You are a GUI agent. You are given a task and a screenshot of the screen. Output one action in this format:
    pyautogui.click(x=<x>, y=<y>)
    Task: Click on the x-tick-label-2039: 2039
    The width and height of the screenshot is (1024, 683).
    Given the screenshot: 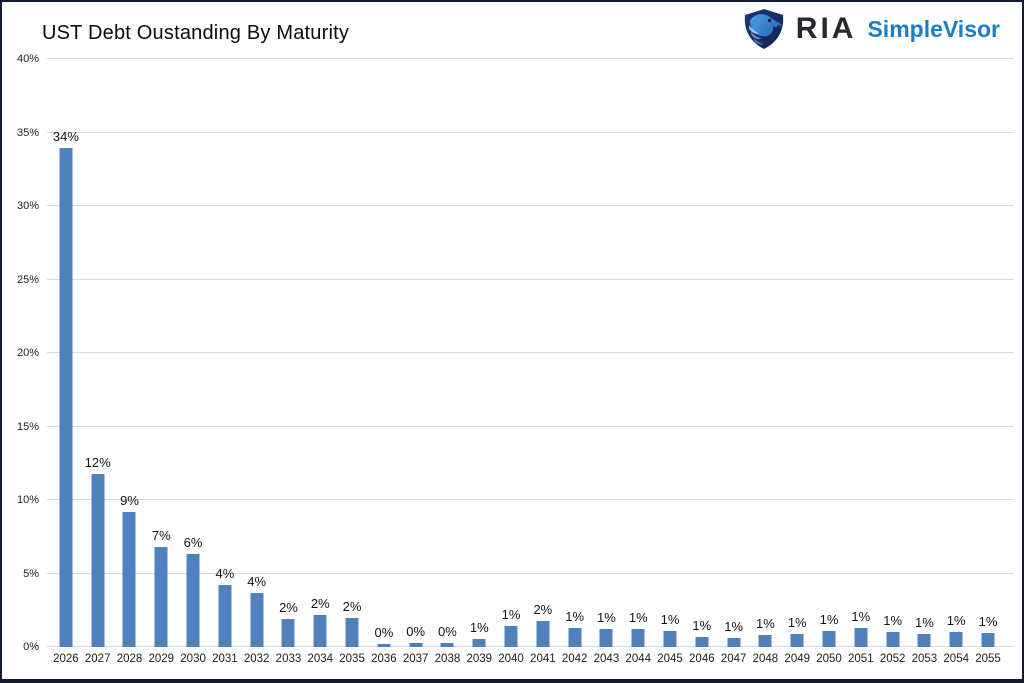 What is the action you would take?
    pyautogui.click(x=479, y=659)
    